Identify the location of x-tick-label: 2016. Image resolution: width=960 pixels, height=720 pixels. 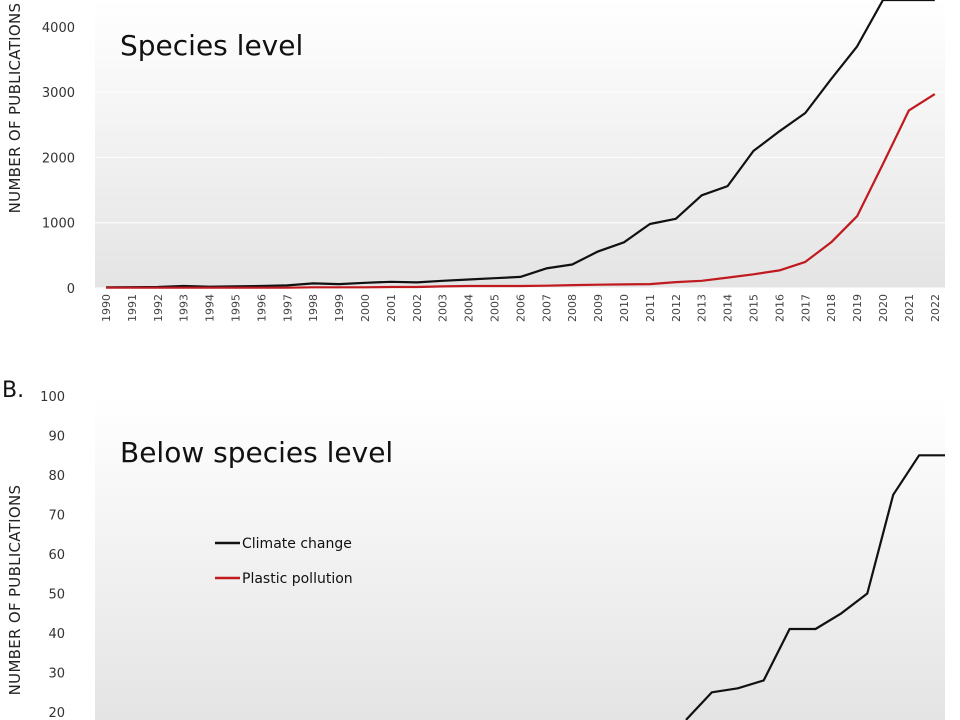
(779, 308).